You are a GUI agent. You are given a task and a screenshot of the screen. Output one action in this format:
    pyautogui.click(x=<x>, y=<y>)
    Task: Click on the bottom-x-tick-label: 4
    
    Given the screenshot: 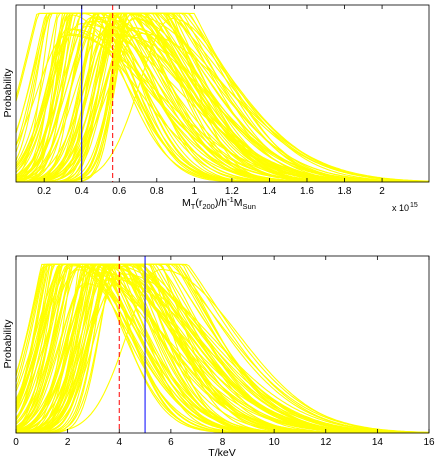 What is the action you would take?
    pyautogui.click(x=119, y=442)
    